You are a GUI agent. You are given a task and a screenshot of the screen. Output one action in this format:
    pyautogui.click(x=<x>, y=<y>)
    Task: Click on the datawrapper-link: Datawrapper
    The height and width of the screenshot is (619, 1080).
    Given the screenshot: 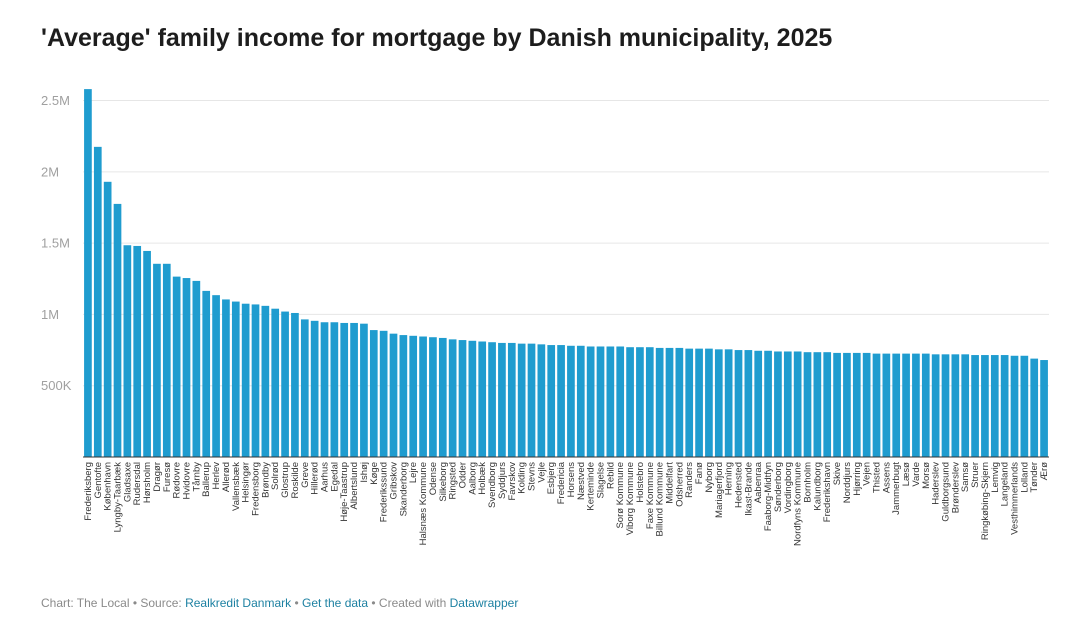 What is the action you would take?
    pyautogui.click(x=484, y=603)
    